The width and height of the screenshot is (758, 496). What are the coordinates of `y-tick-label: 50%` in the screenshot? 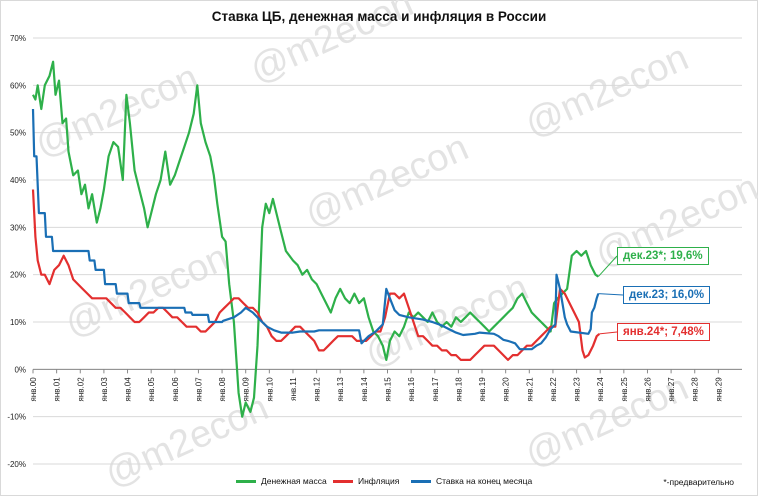 It's located at (18, 133).